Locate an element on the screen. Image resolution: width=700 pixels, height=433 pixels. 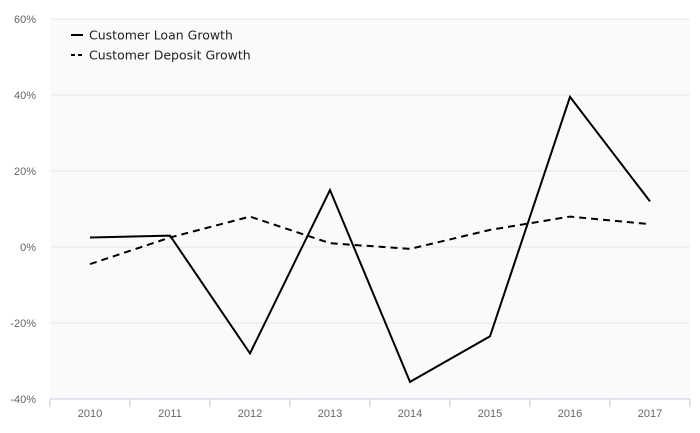
x-tick-label: 2011 is located at coordinates (170, 414).